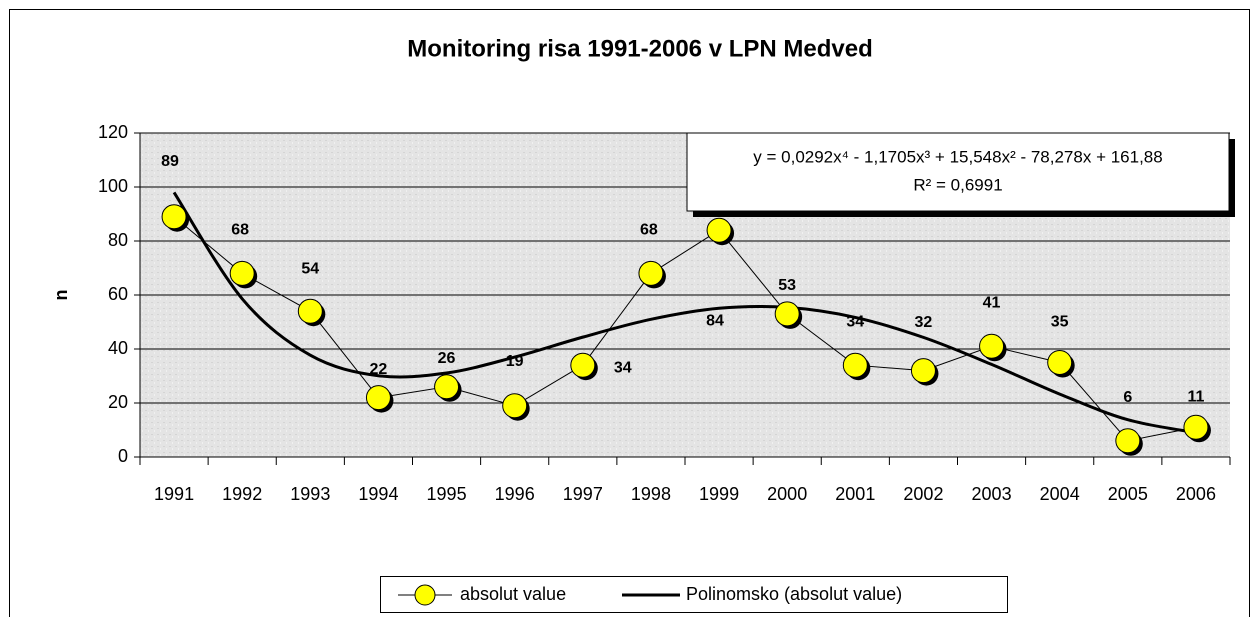 The height and width of the screenshot is (617, 1260). What do you see at coordinates (1060, 494) in the screenshot?
I see `x-tick-label: 2004` at bounding box center [1060, 494].